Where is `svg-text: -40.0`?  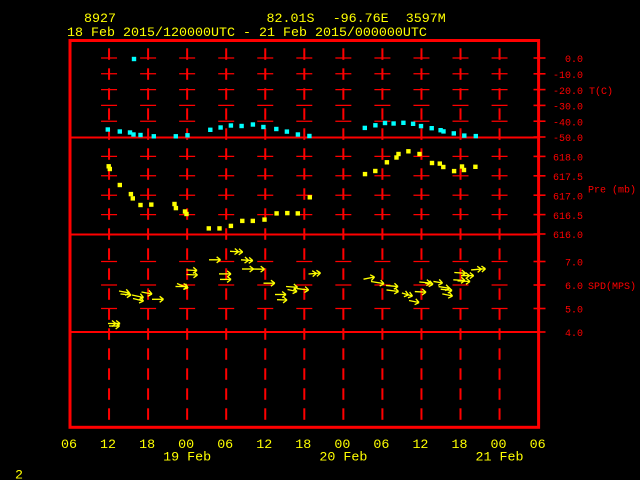
svg-text: -40.0 is located at coordinates (568, 123).